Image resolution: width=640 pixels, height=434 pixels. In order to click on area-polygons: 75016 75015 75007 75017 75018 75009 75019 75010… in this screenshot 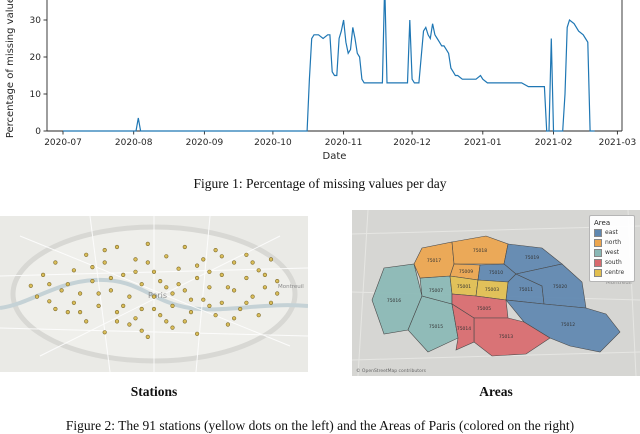, I will do `click(496, 296)`.